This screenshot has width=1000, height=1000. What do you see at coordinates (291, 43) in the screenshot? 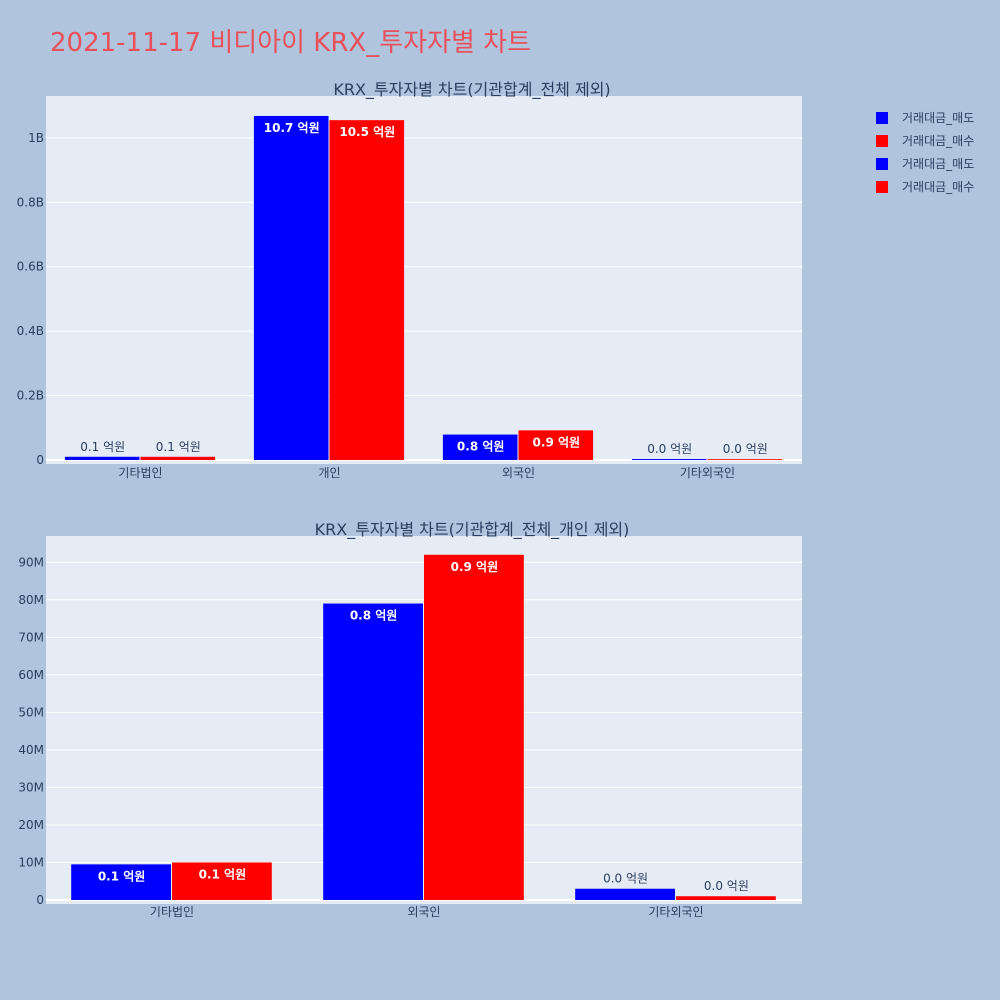
I see `page-title: 2021-11-17 비디아이 KRX_투자자별 차트` at bounding box center [291, 43].